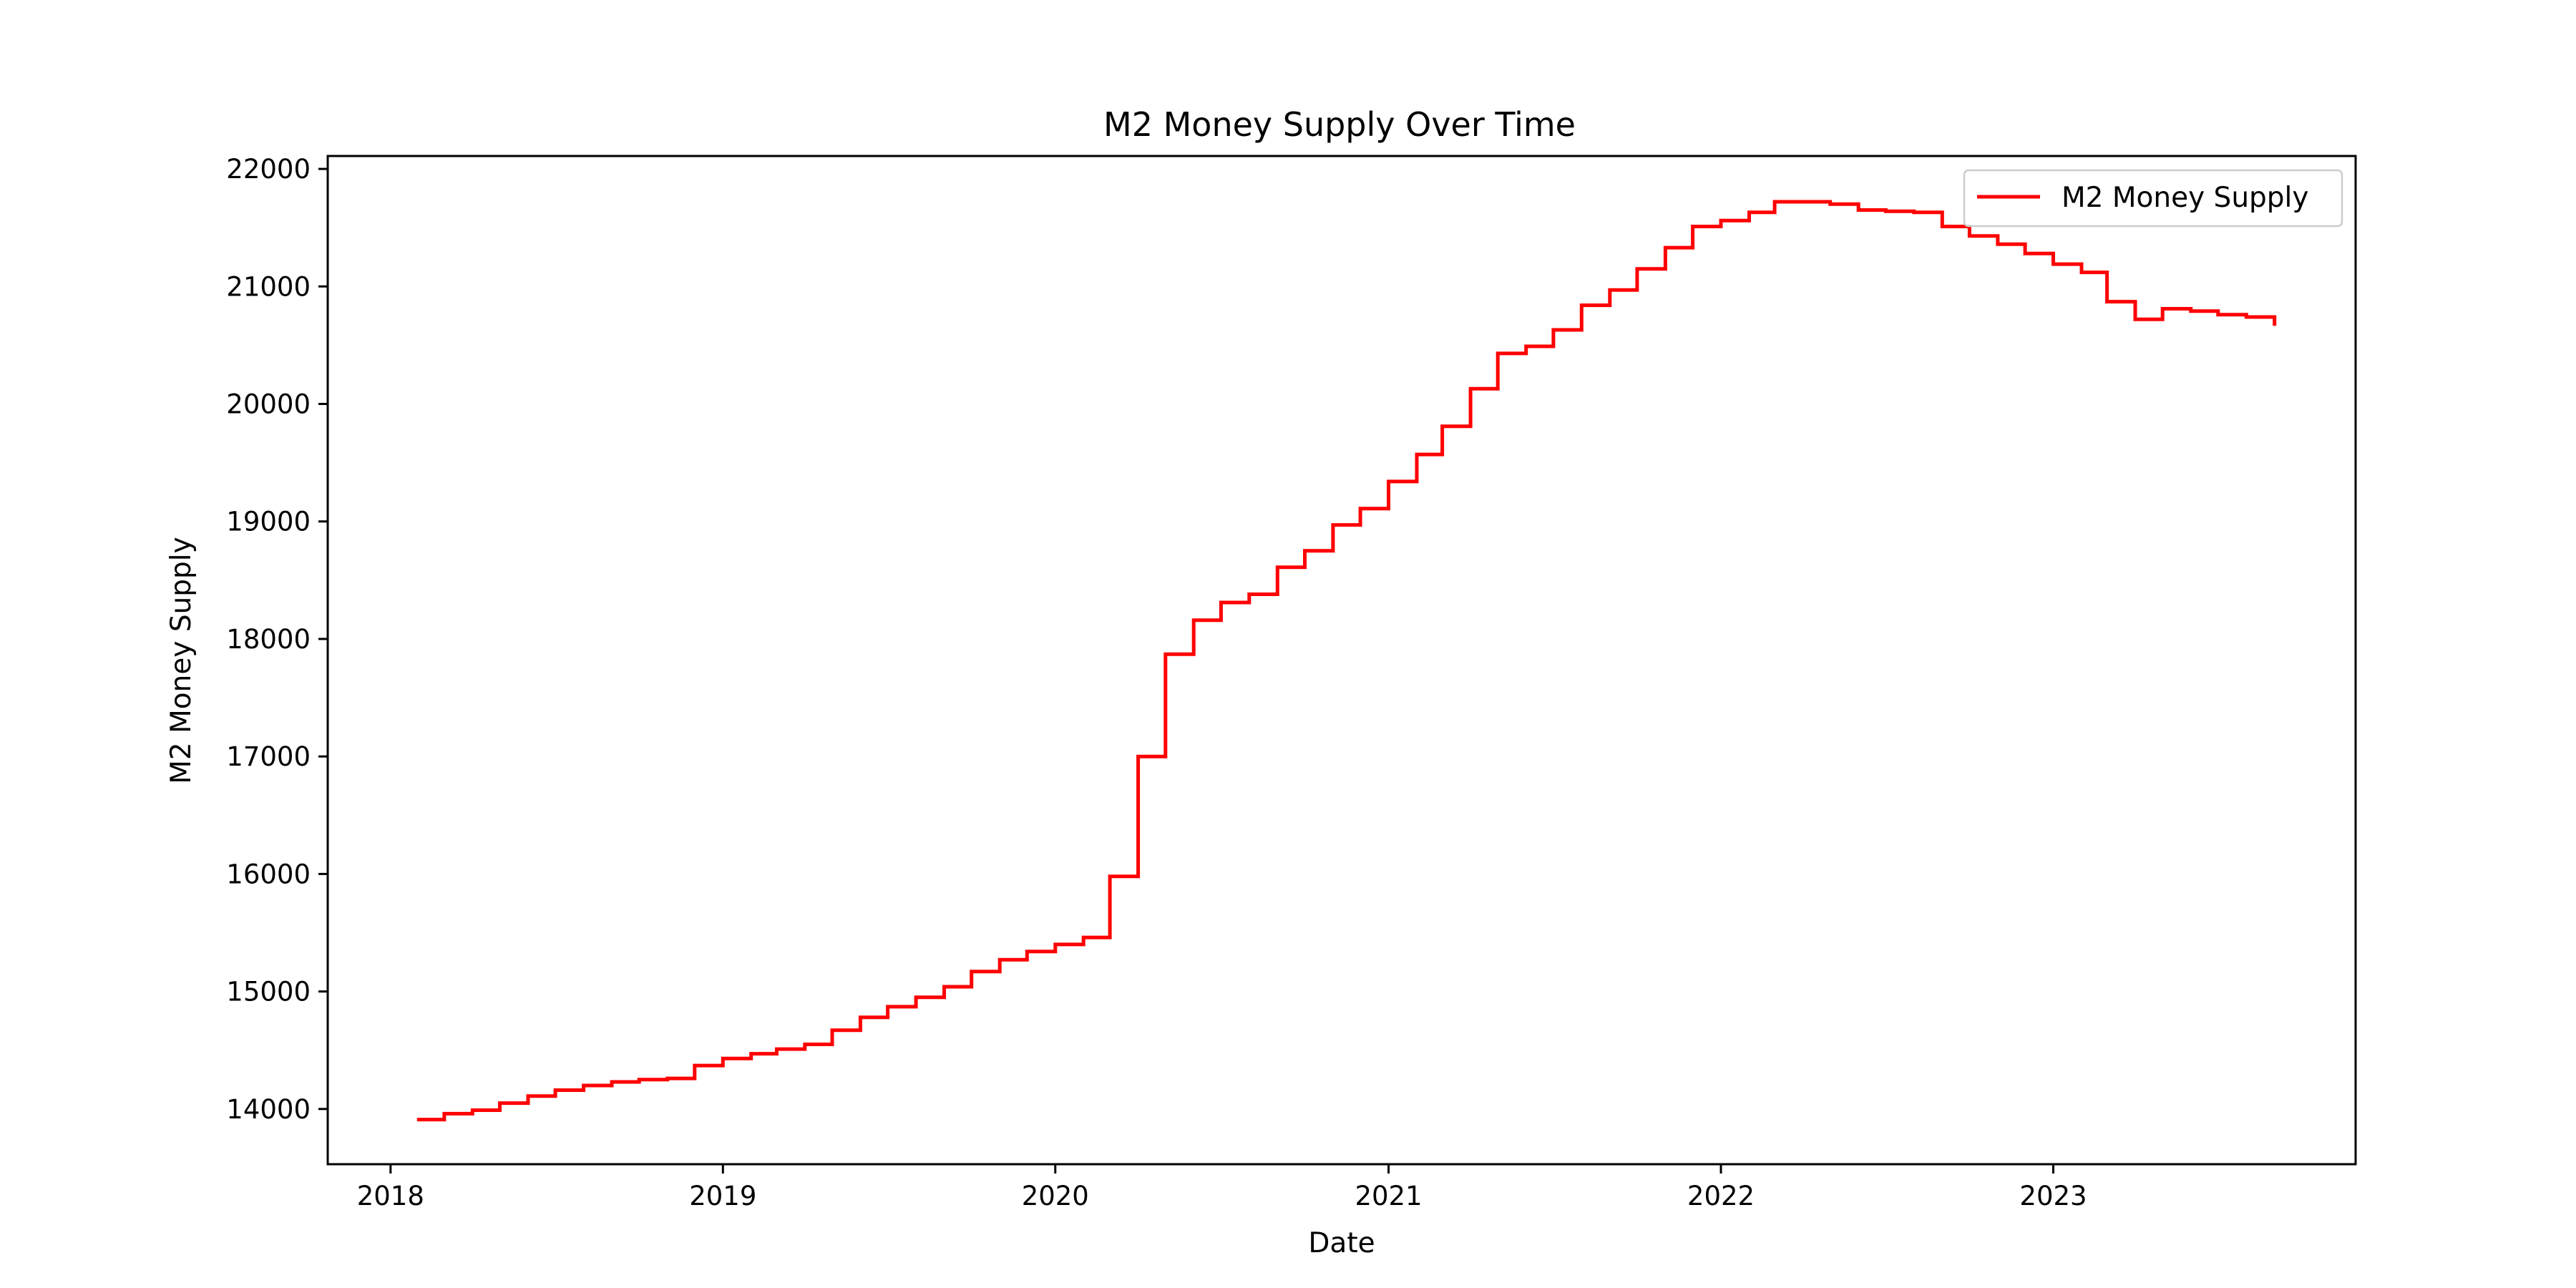 This screenshot has width=2576, height=1288. Describe the element at coordinates (1341, 1243) in the screenshot. I see `x-axis-label: Date` at that location.